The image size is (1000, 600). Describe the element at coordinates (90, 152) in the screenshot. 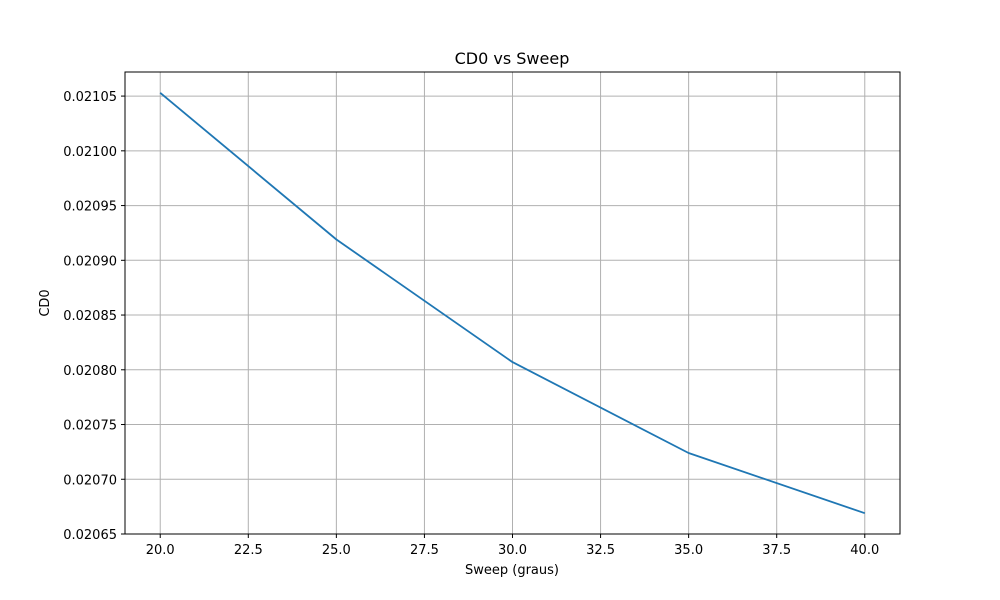

I see `y-tick-label: 0.02100` at that location.